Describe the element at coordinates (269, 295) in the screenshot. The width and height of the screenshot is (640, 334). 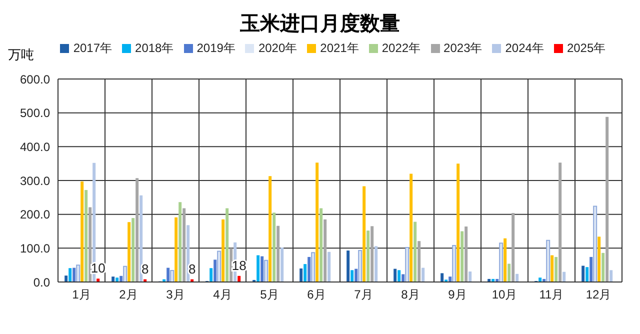
I see `x-tick-label: 5月` at that location.